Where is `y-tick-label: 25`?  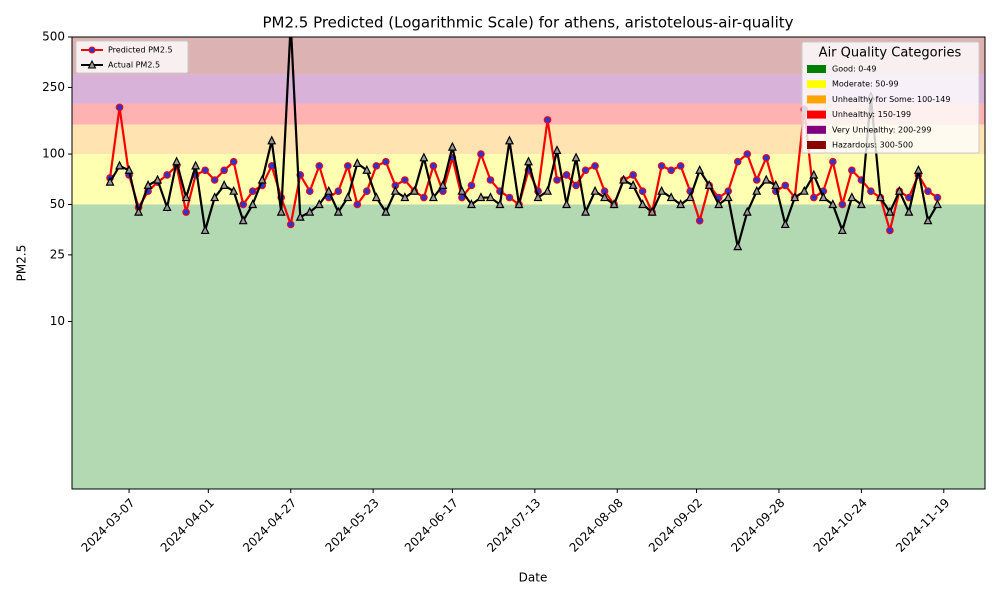
y-tick-label: 25 is located at coordinates (57, 254).